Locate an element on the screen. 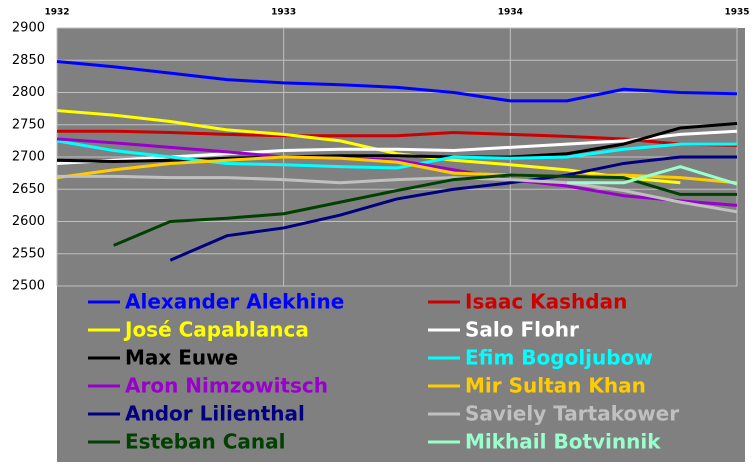 This screenshot has height=468, width=756. y-tick-label: 2650 is located at coordinates (28, 189).